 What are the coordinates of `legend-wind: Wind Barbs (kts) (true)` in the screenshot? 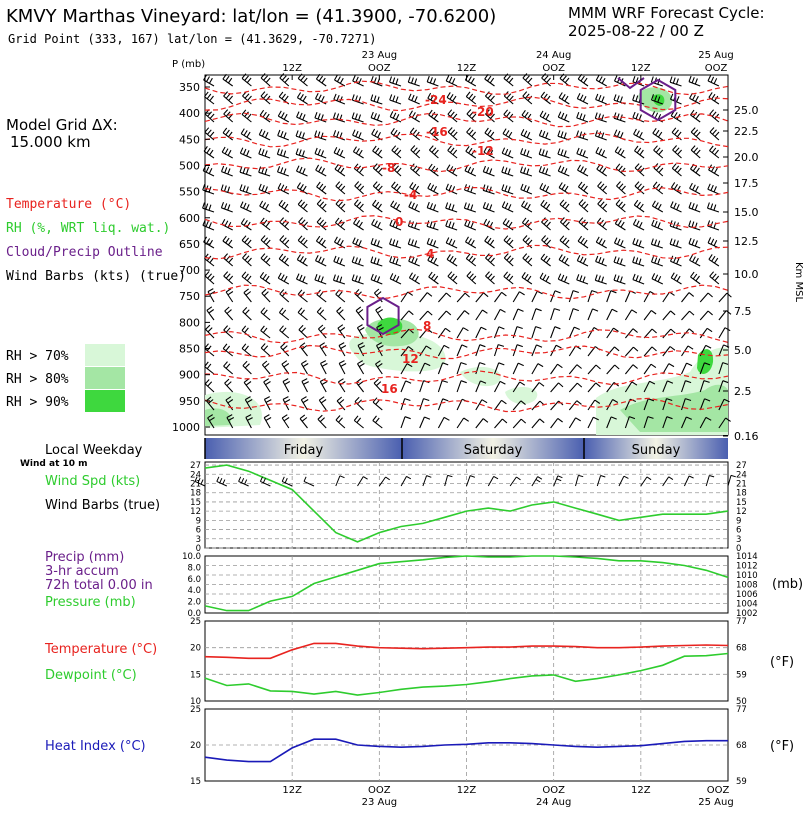 It's located at (96, 276).